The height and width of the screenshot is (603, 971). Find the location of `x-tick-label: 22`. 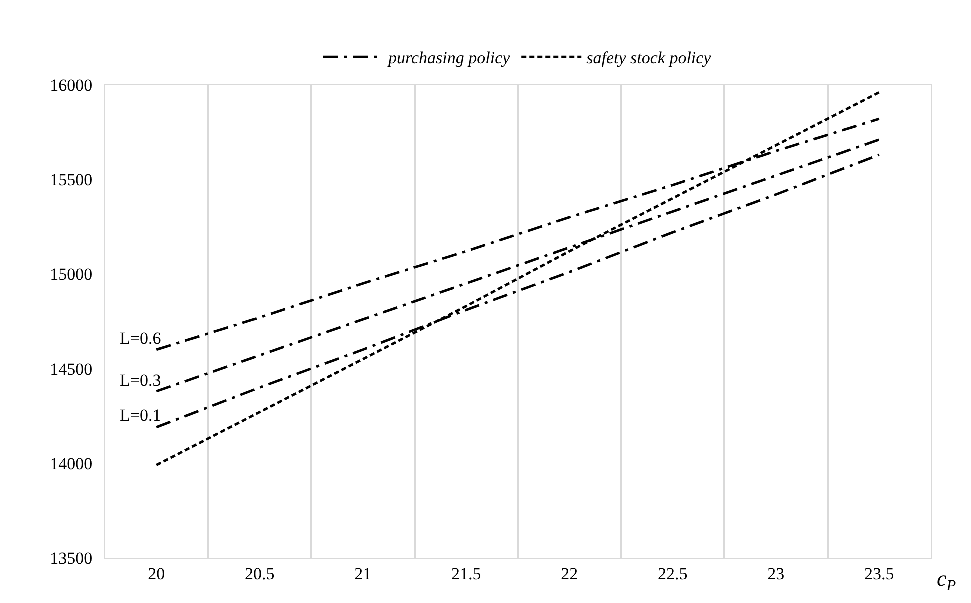

x-tick-label: 22 is located at coordinates (569, 574).